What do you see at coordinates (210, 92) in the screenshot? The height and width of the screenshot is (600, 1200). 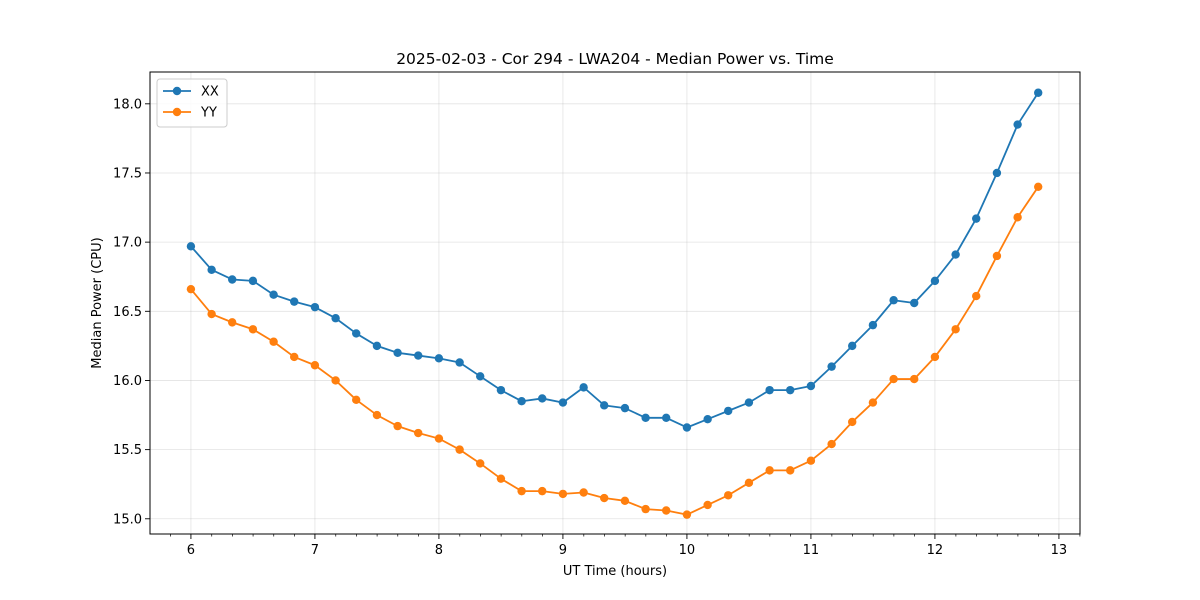 I see `legend-label-xx: XX` at bounding box center [210, 92].